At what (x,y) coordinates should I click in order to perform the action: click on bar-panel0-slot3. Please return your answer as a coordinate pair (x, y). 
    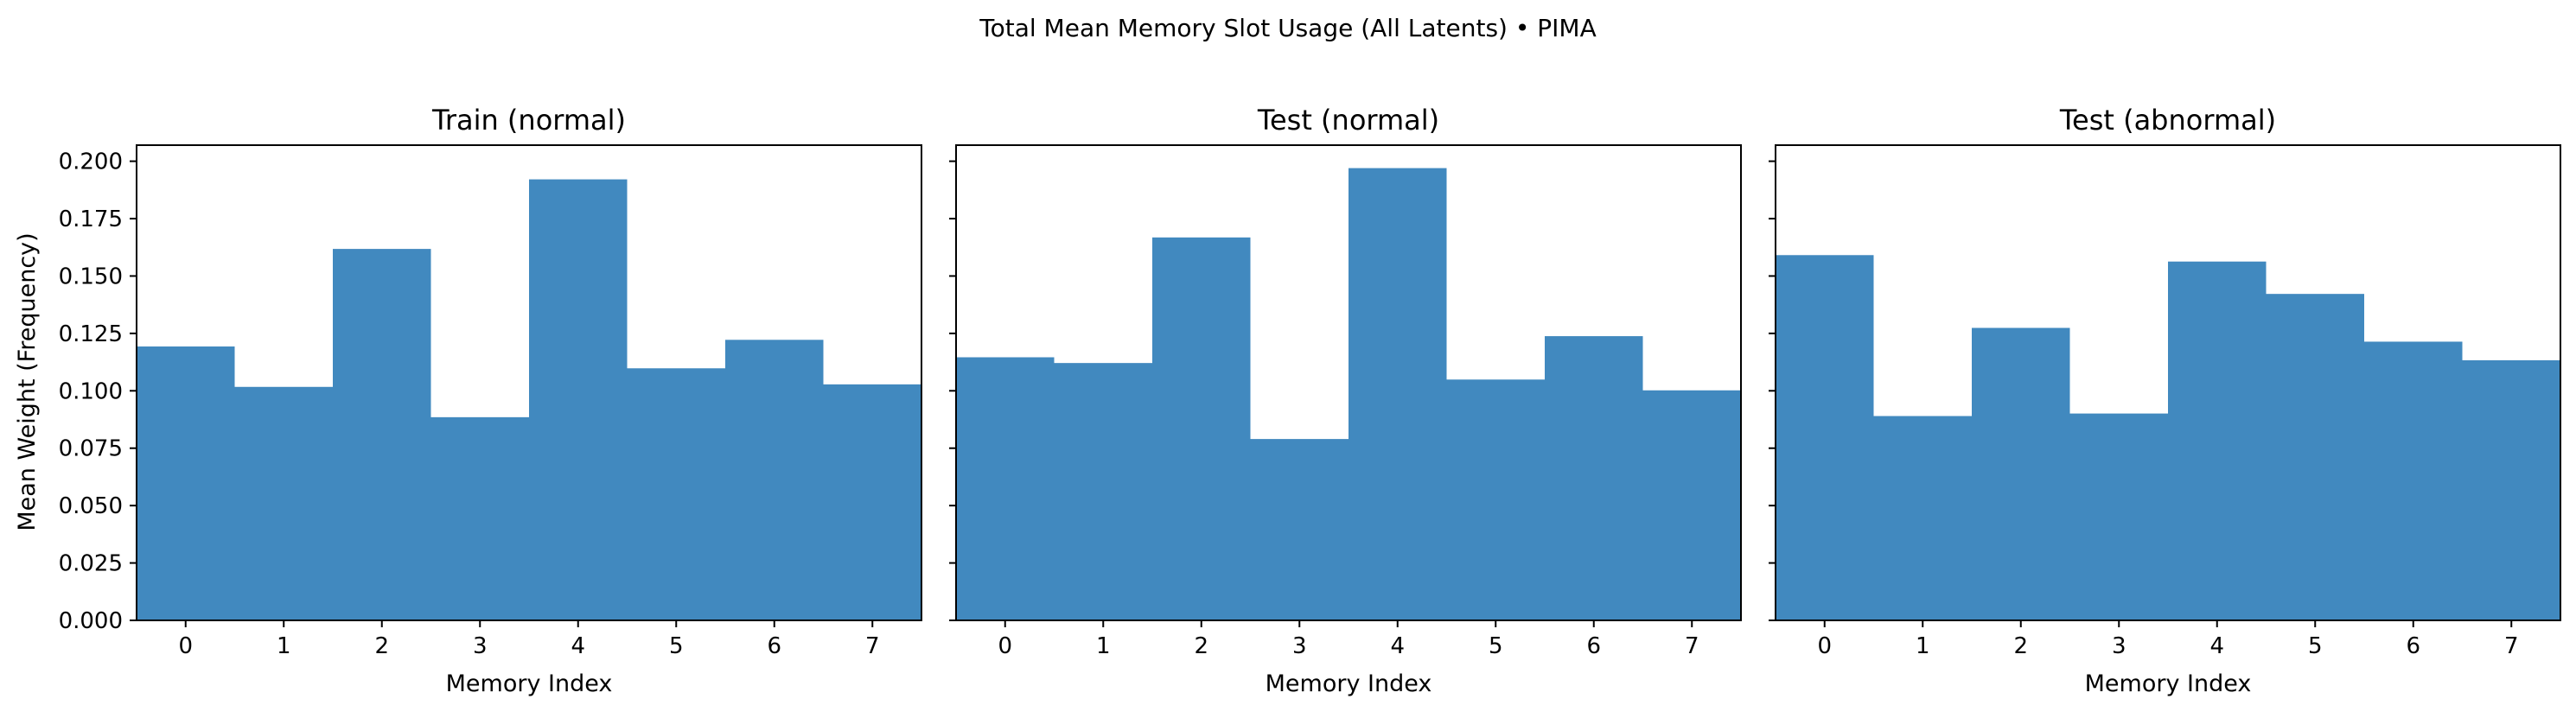
    Looking at the image, I should click on (479, 518).